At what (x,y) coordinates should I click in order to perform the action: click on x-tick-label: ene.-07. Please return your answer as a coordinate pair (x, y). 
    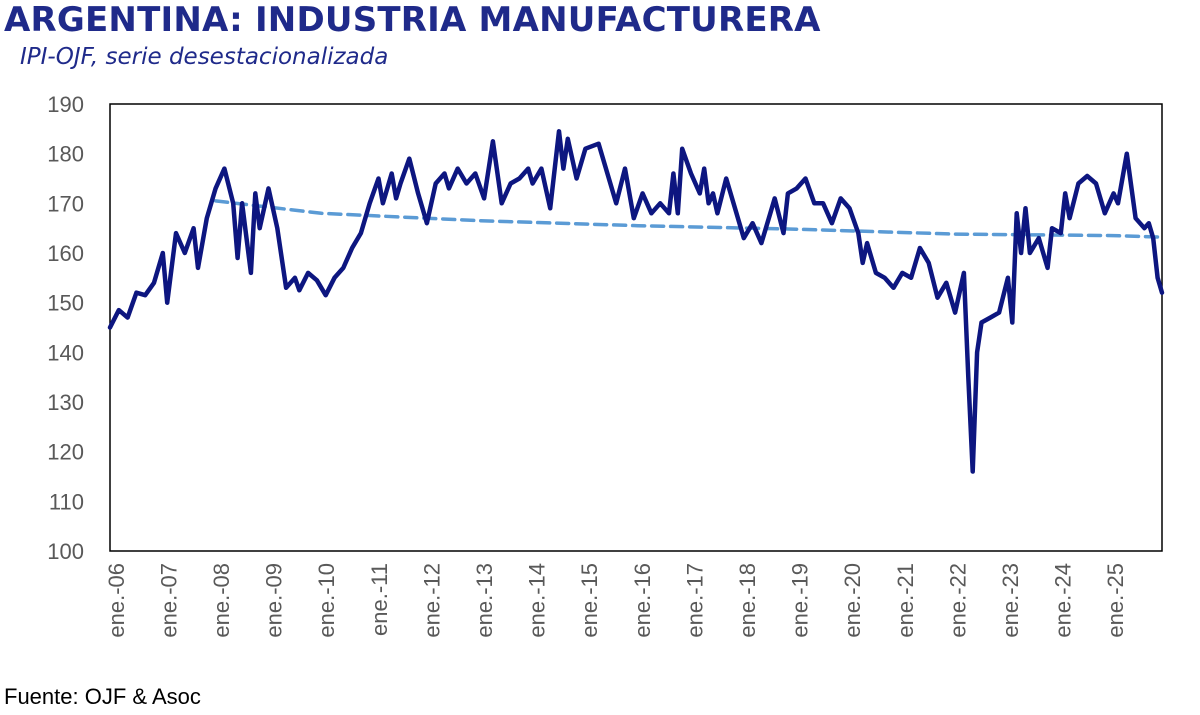
    Looking at the image, I should click on (168, 600).